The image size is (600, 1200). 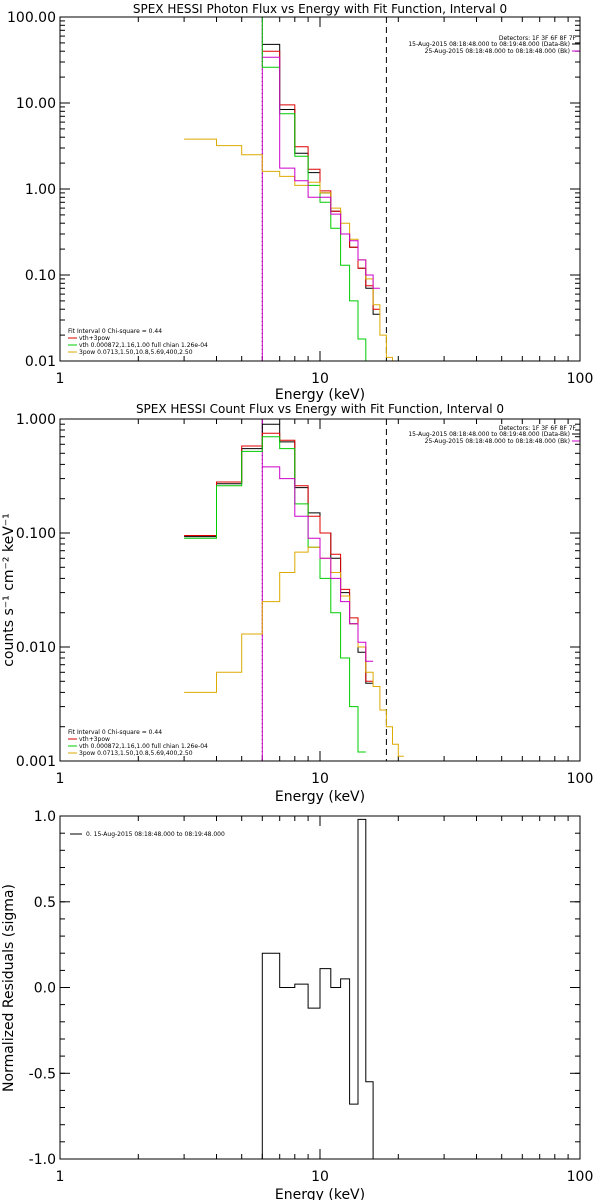 I want to click on y-tick-label: 0.001, so click(x=36, y=762).